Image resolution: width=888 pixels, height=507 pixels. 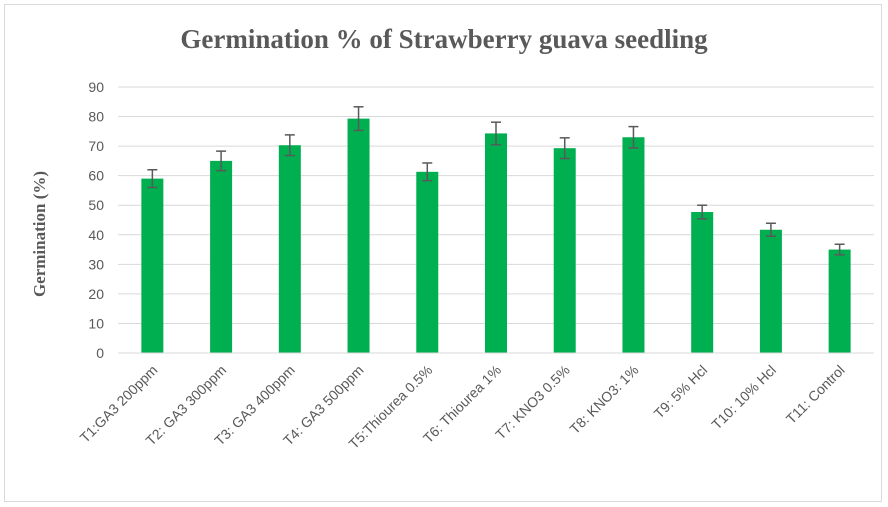 What do you see at coordinates (100, 353) in the screenshot?
I see `y-tick-label: 0` at bounding box center [100, 353].